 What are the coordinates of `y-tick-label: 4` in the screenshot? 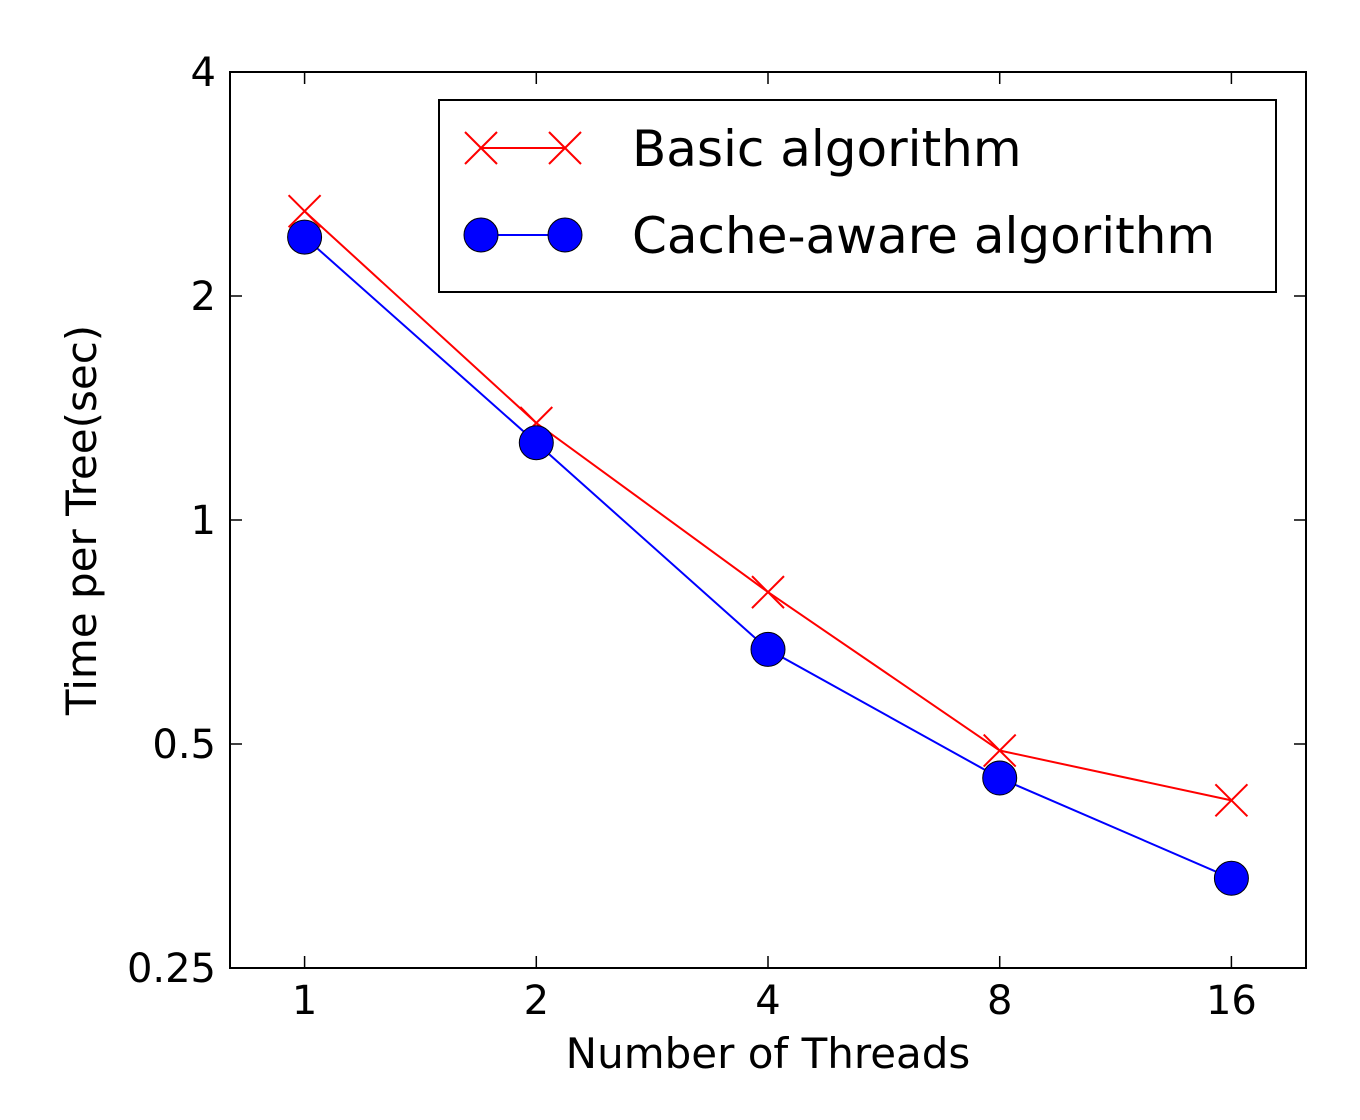 It's located at (203, 73).